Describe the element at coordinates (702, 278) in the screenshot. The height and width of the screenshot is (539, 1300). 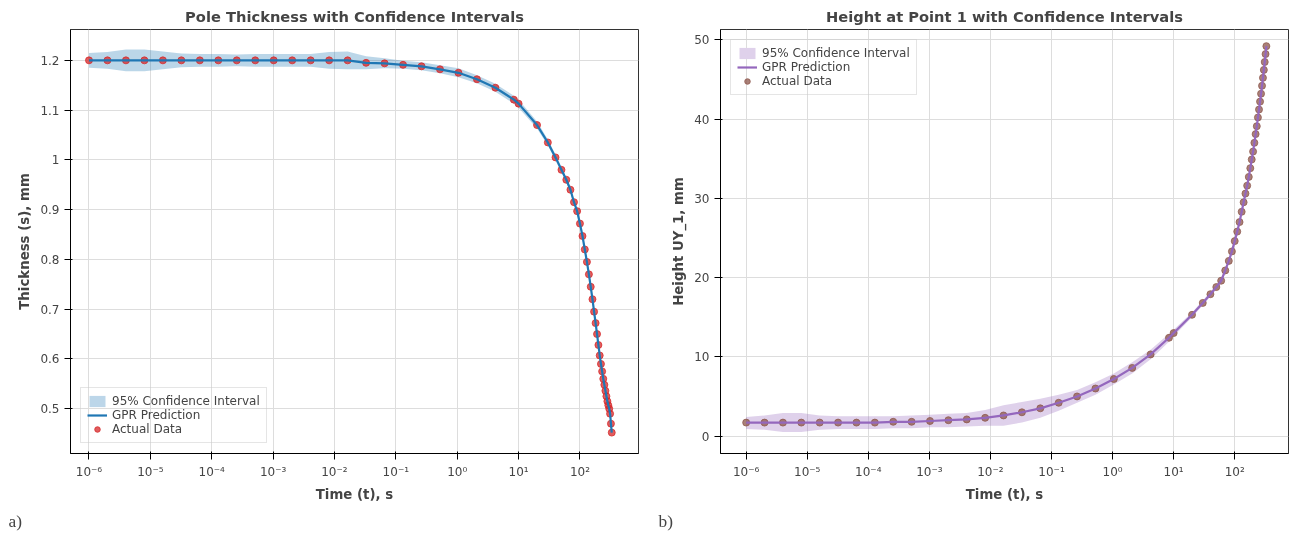
I see `y-tick-label: 20` at that location.